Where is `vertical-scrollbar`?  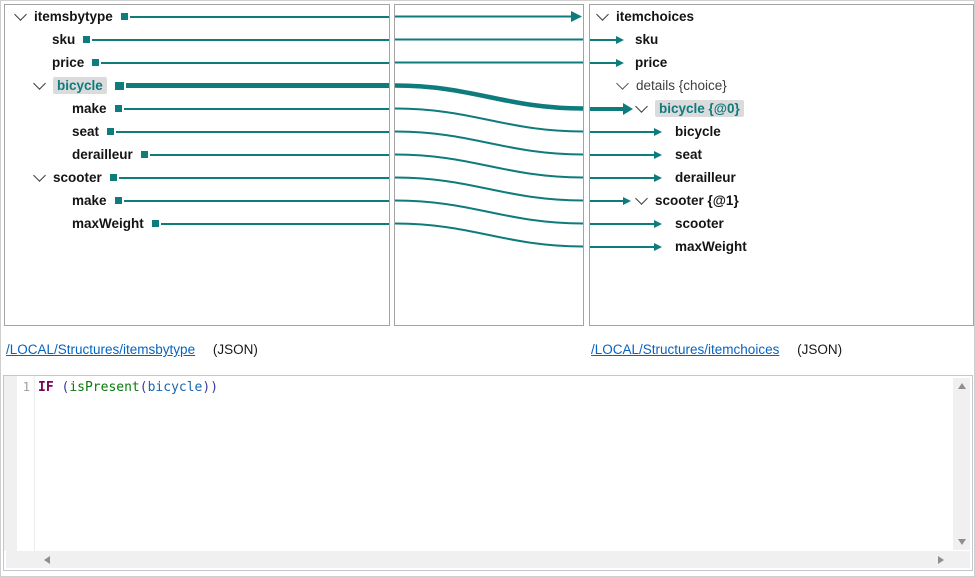 vertical-scrollbar is located at coordinates (961, 464).